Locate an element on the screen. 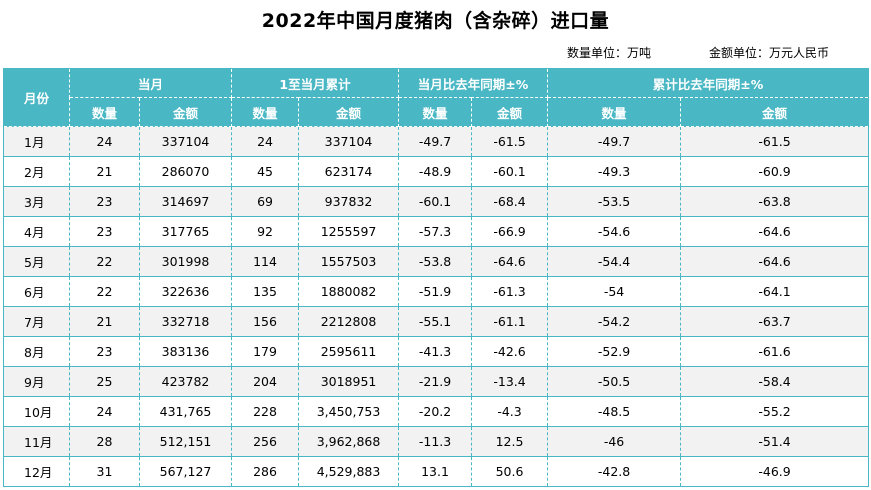 This screenshot has height=490, width=871. table-cell: -57.3 is located at coordinates (435, 231).